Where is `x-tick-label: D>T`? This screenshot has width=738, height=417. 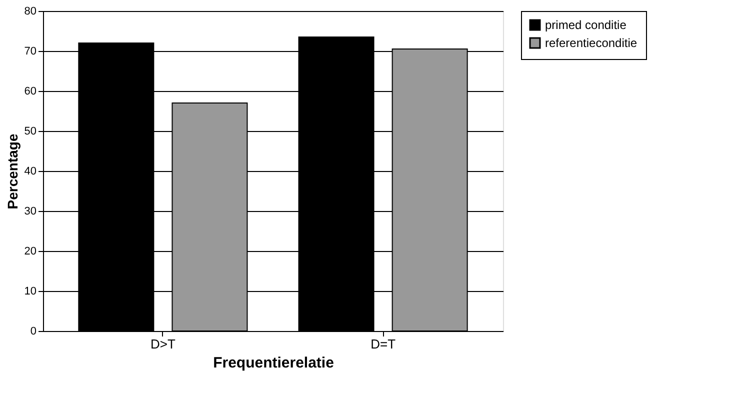 x-tick-label: D>T is located at coordinates (163, 344).